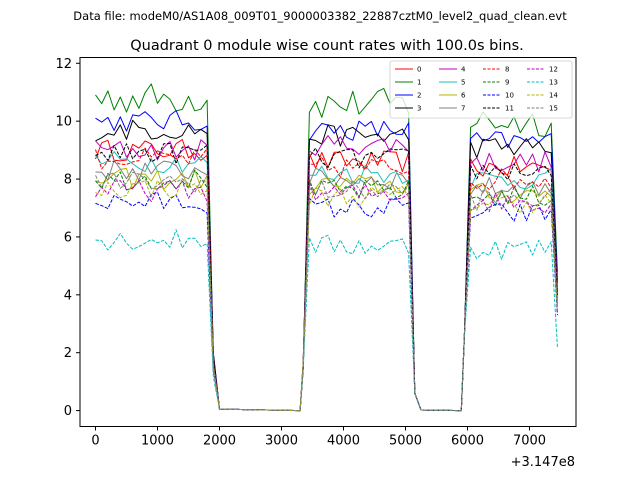 The image size is (640, 480). Describe the element at coordinates (419, 70) in the screenshot. I see `legend-label-0: 0` at that location.